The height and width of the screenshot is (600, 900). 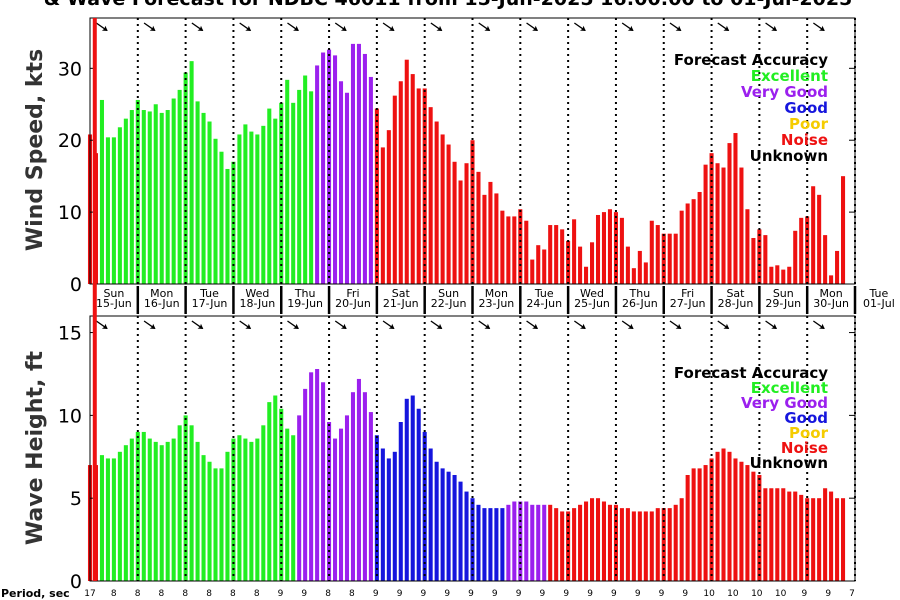 I want to click on wave-y-tick-label: 0, so click(x=76, y=582).